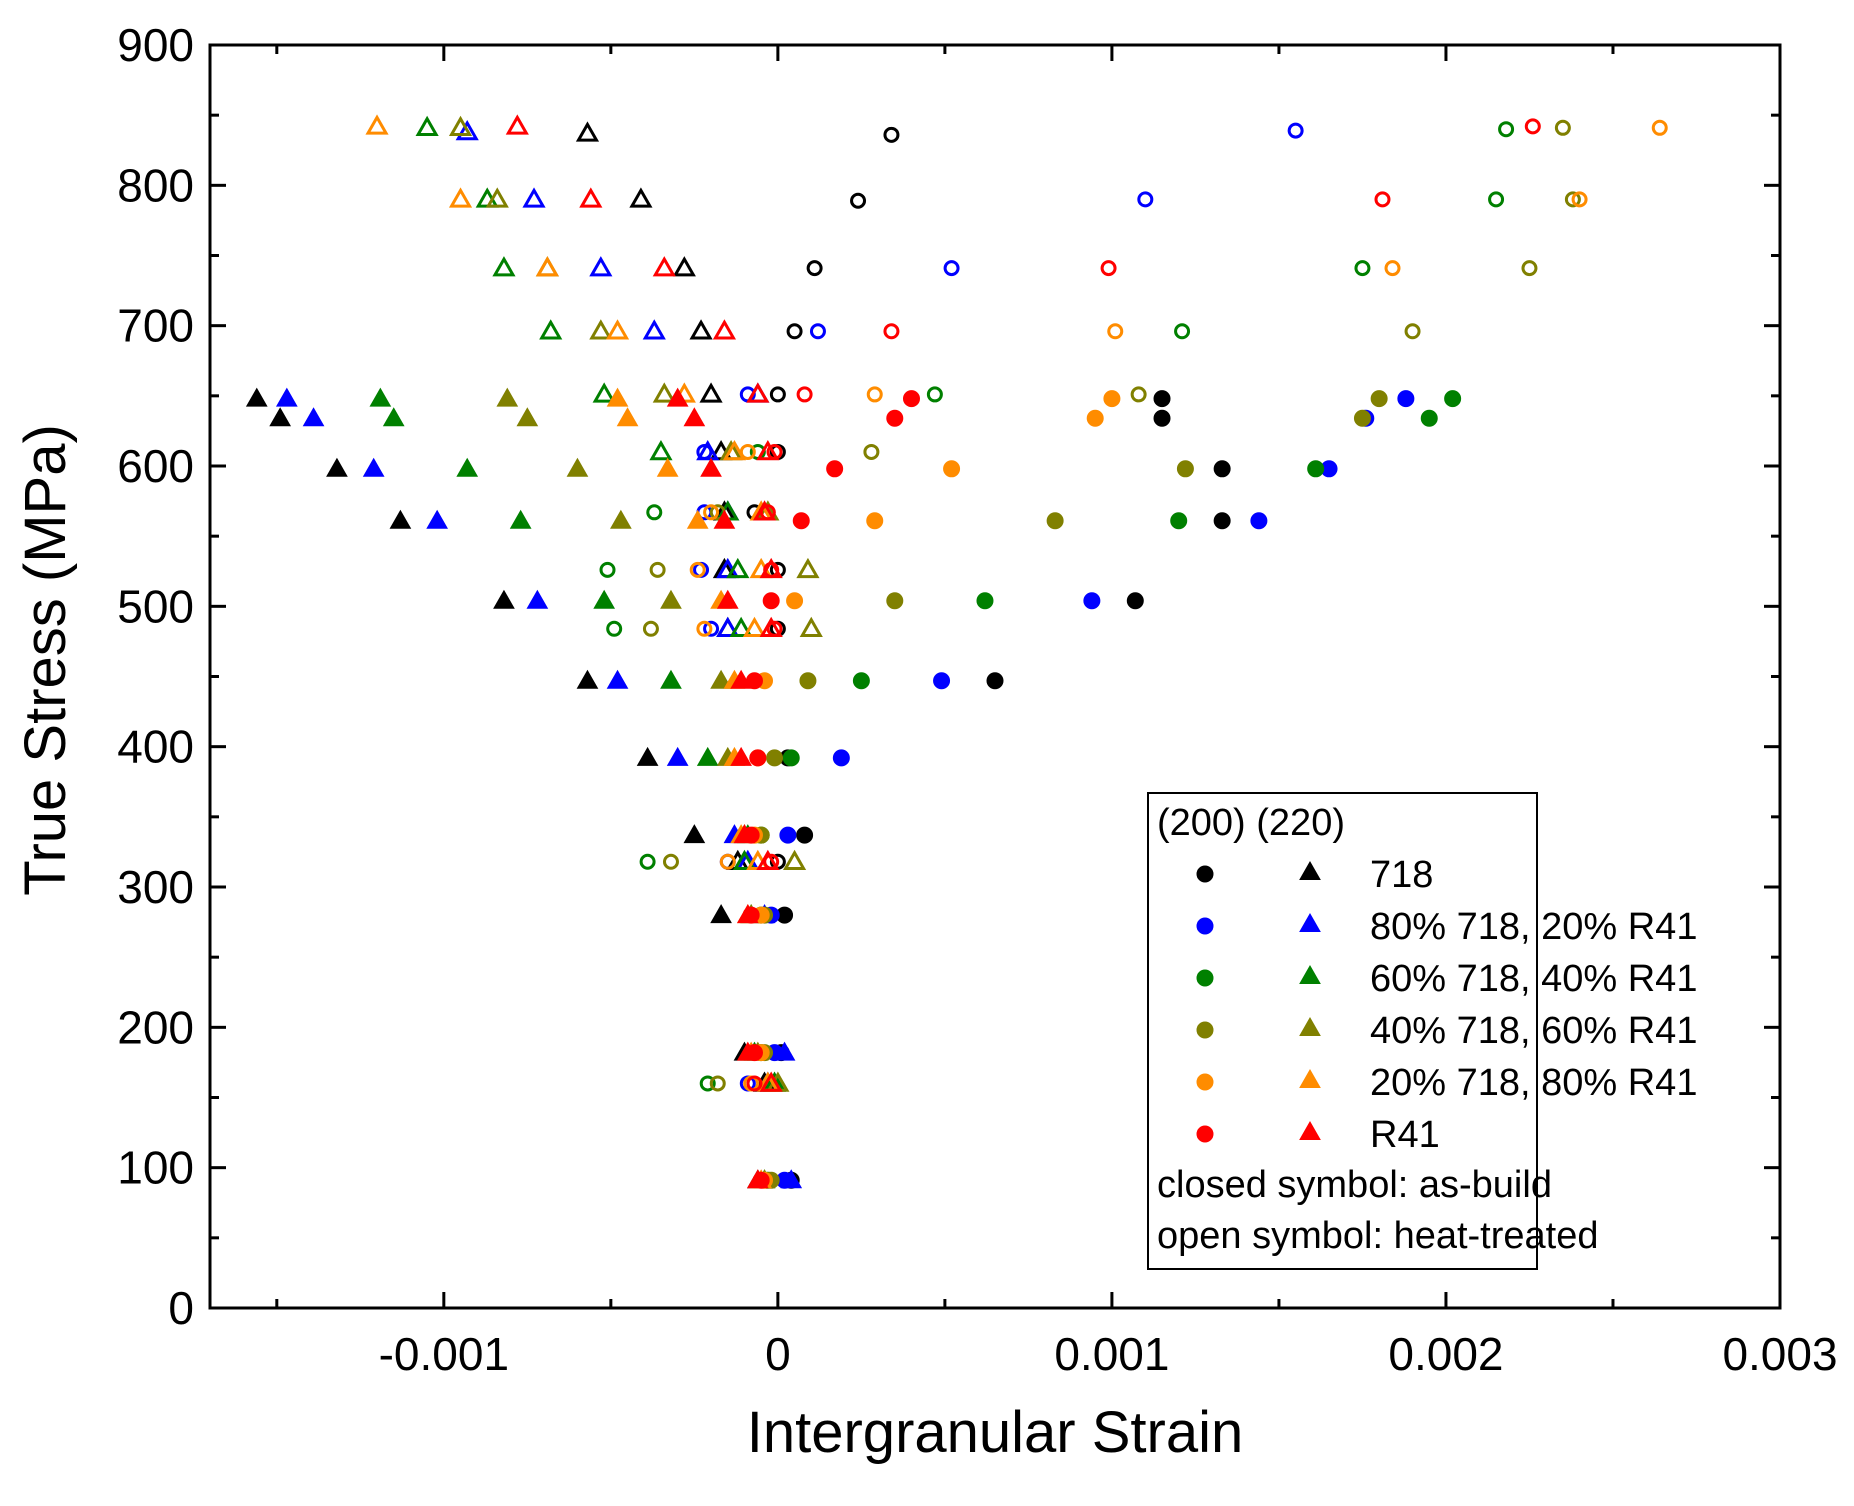 This screenshot has width=1854, height=1506. Describe the element at coordinates (1378, 1236) in the screenshot. I see `legend-note-open: open symbol: heat-treated` at that location.